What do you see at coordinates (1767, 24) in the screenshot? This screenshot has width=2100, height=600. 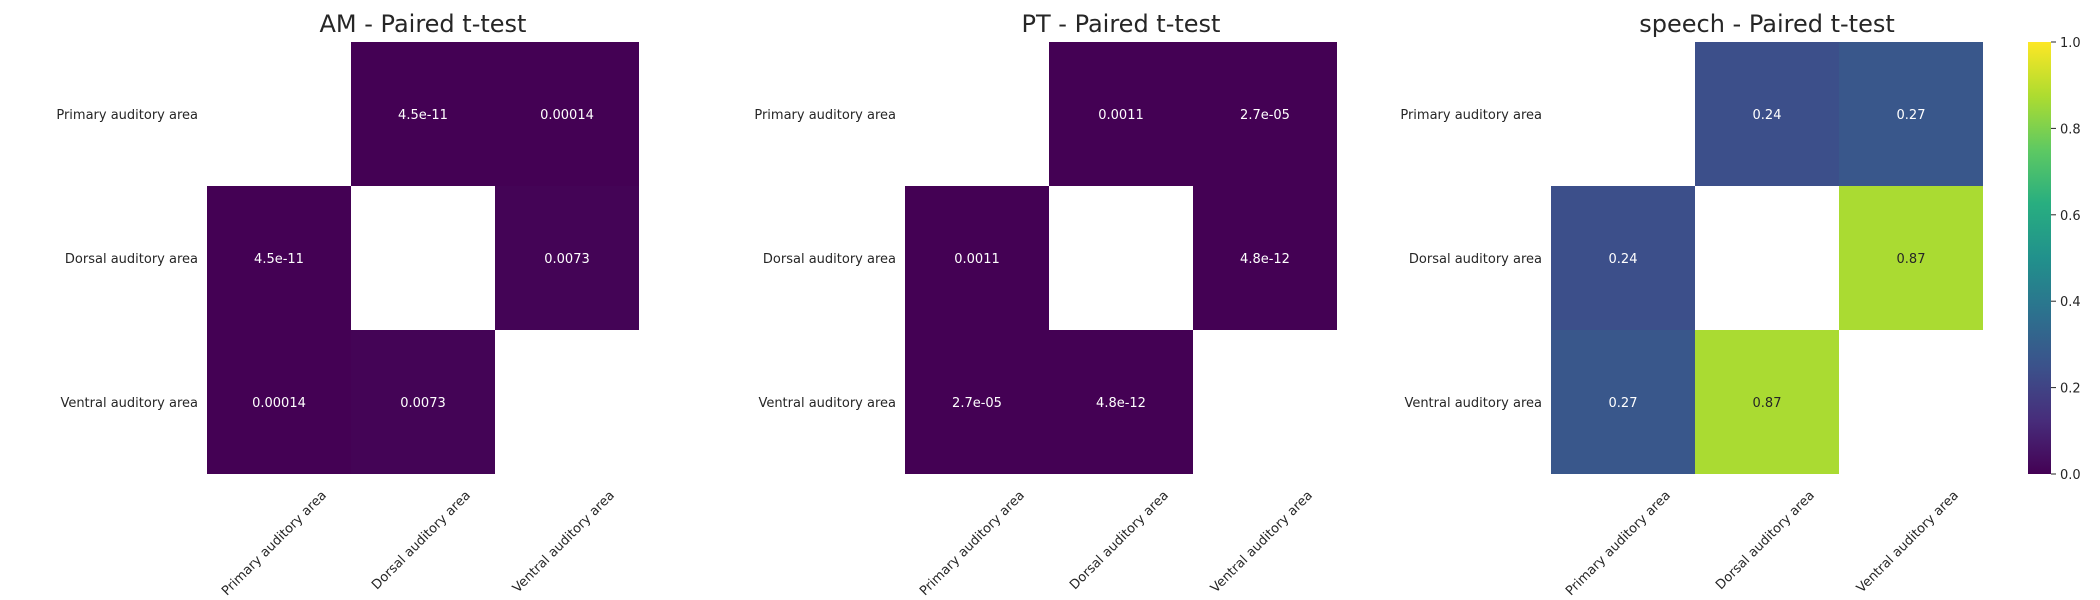 I see `chart-title: speech - Paired t-test` at bounding box center [1767, 24].